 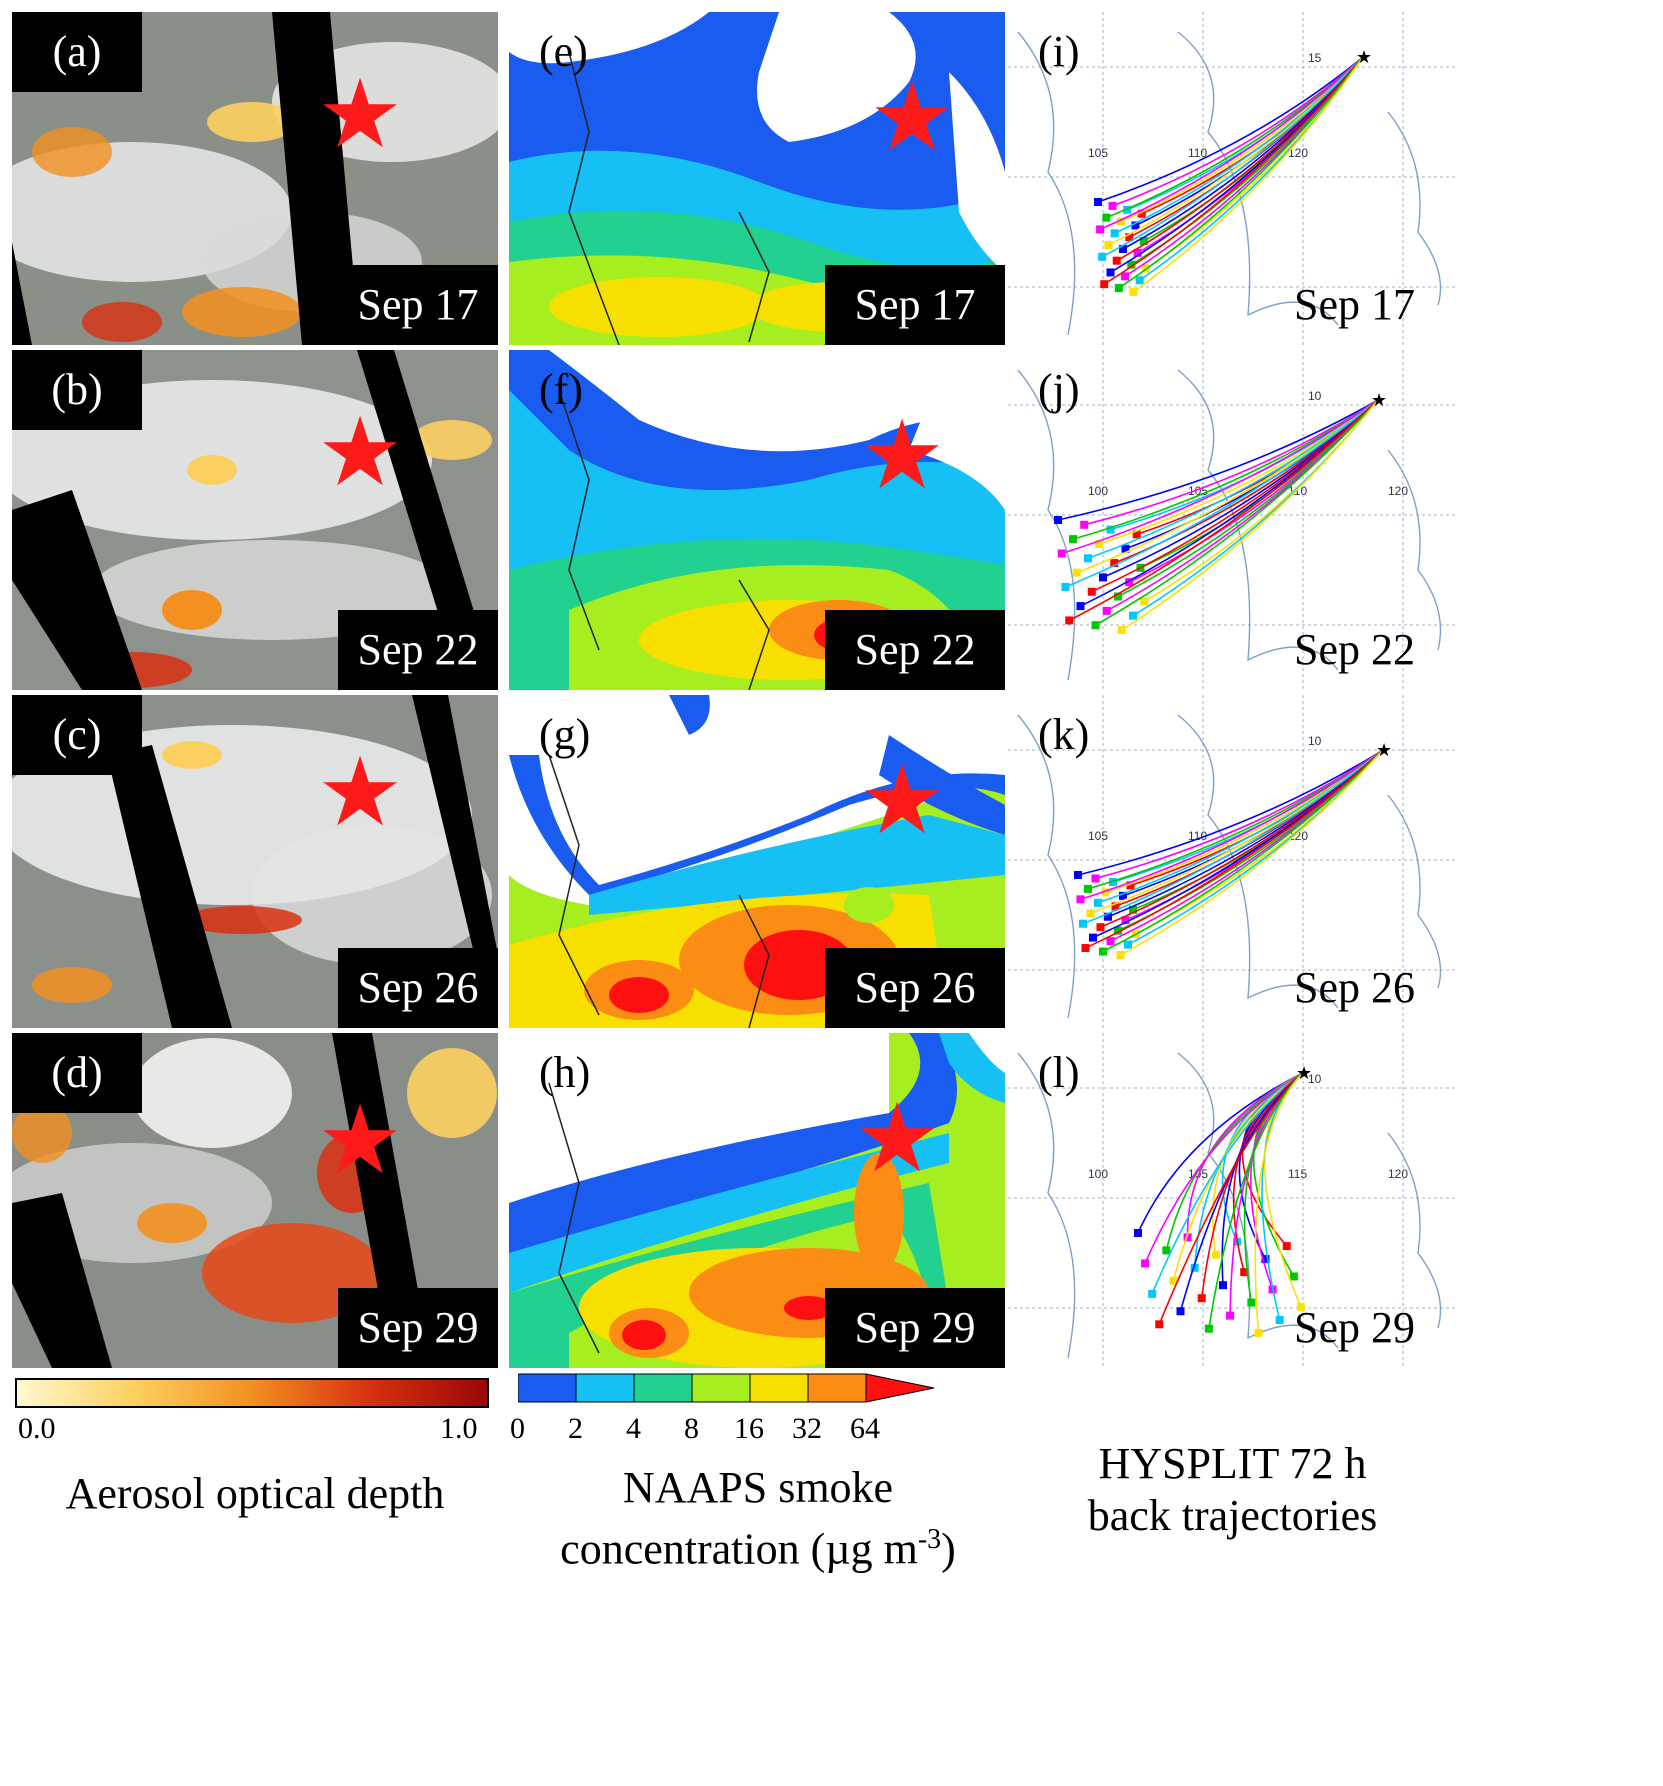 What do you see at coordinates (77, 52) in the screenshot?
I see `panel-label: (a)` at bounding box center [77, 52].